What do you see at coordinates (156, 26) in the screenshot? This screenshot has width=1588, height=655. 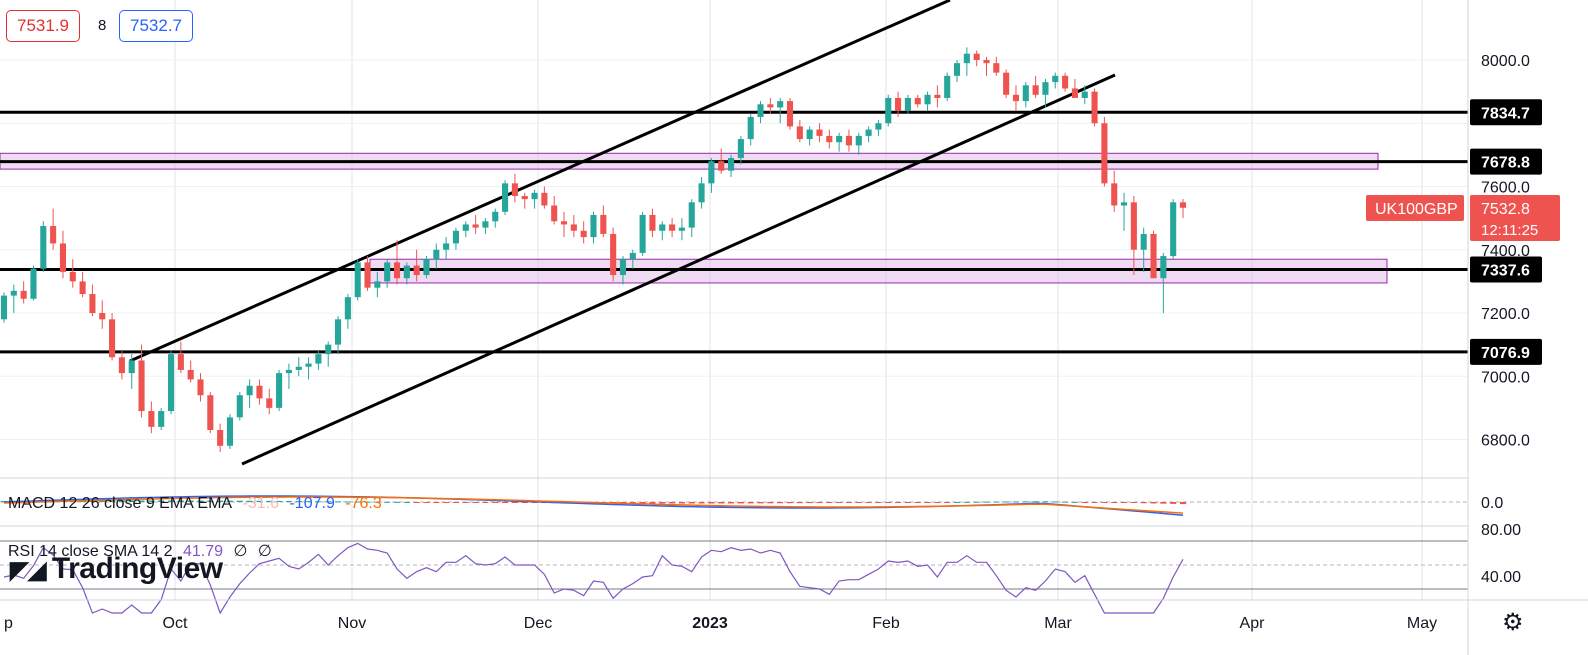 I see `ask-price-box: 7532.7` at bounding box center [156, 26].